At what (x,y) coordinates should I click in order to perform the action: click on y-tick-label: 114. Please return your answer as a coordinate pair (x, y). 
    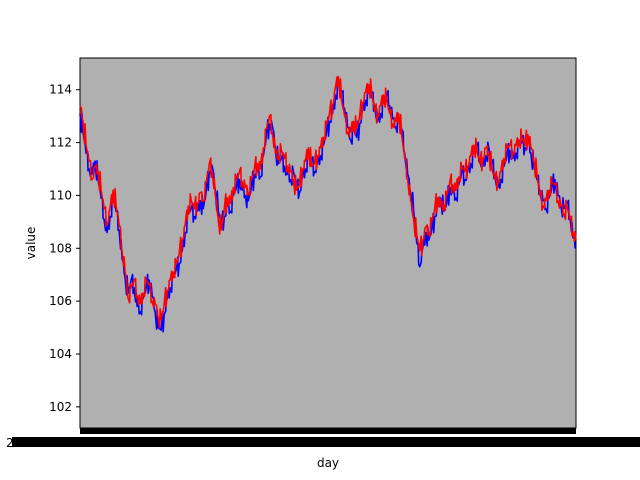
    Looking at the image, I should click on (60, 90).